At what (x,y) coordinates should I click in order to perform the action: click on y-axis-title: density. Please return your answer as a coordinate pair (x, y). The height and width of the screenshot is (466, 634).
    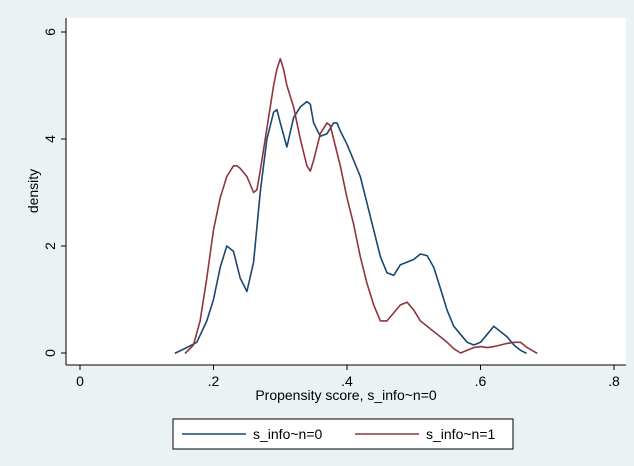
    Looking at the image, I should click on (33, 191).